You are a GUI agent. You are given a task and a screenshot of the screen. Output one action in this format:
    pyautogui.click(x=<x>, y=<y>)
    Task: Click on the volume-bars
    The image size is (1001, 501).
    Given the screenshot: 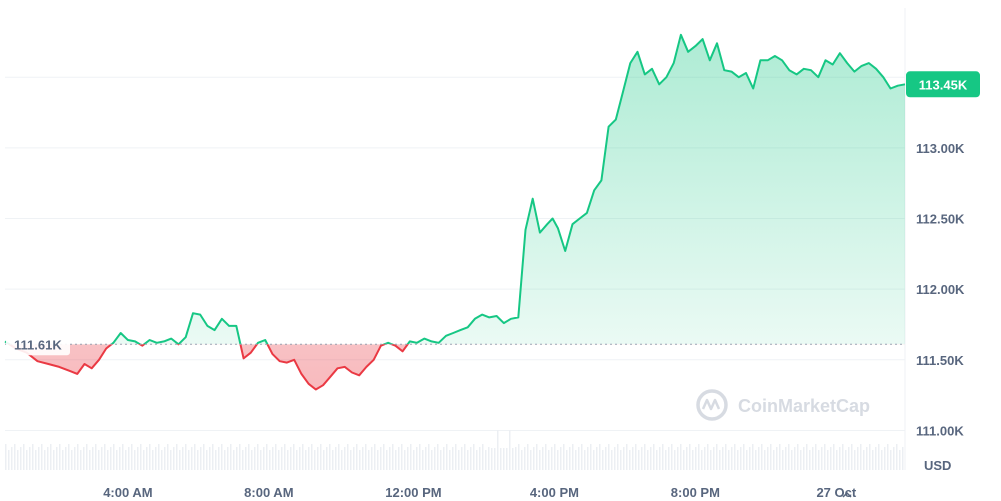 What is the action you would take?
    pyautogui.click(x=454, y=450)
    